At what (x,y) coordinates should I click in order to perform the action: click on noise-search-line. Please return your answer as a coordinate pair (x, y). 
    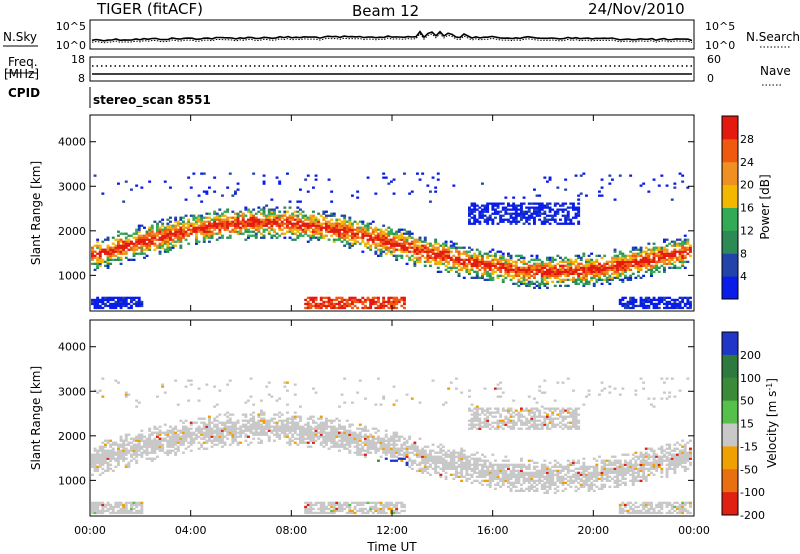
    Looking at the image, I should click on (392, 38).